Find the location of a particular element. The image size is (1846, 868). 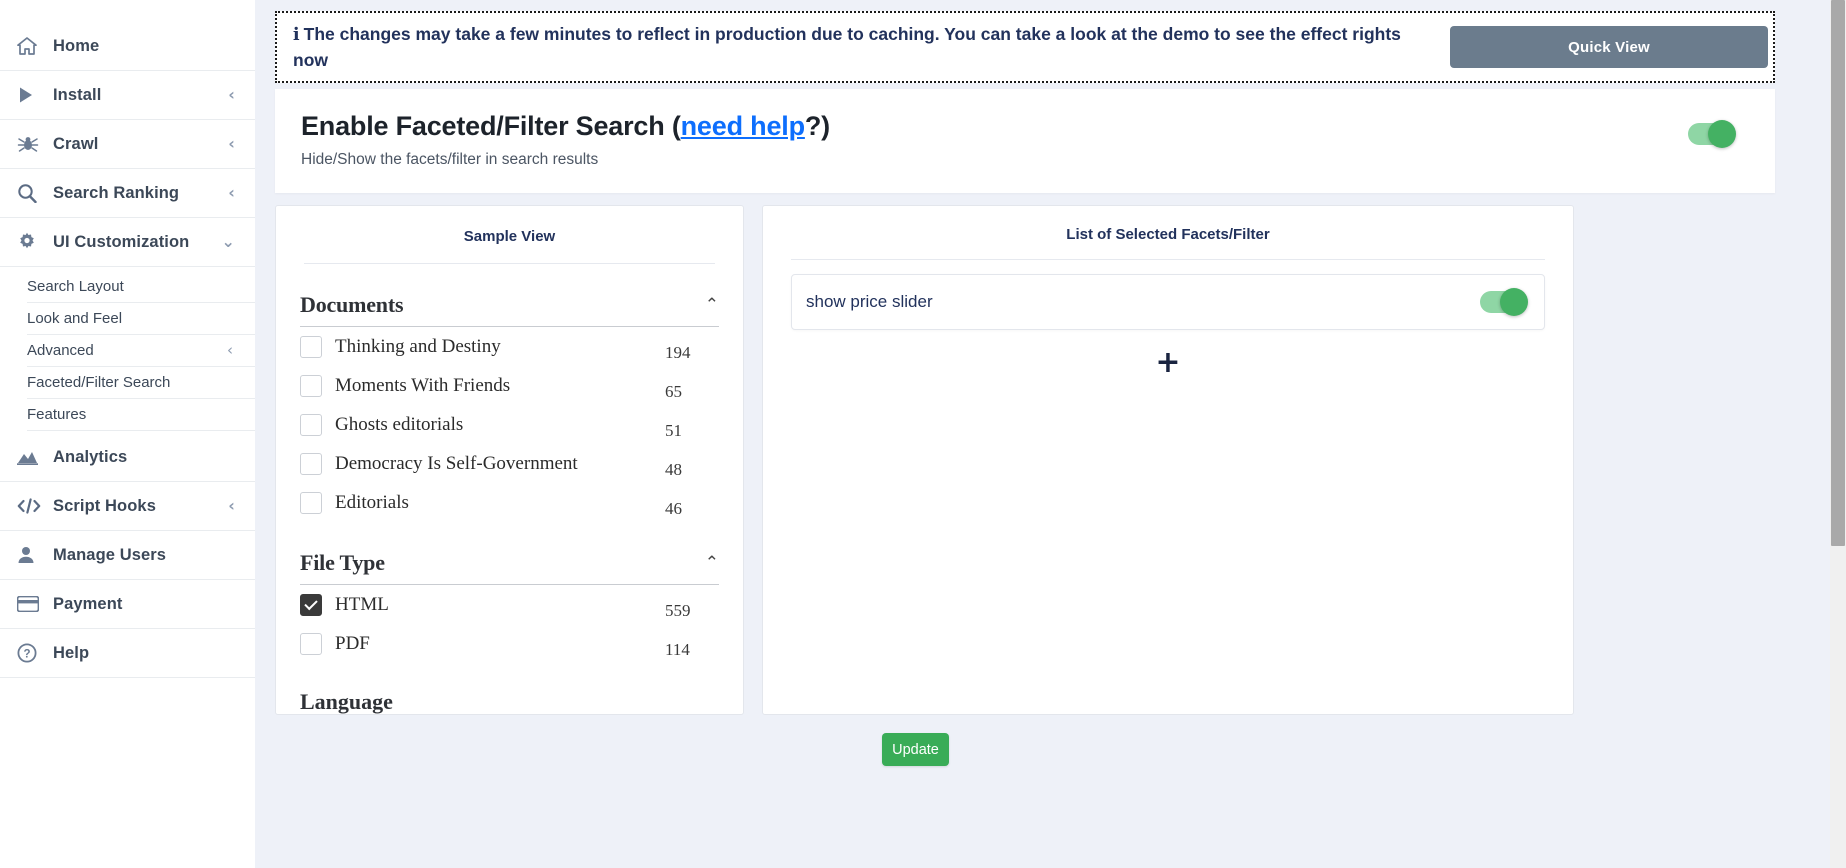

quick-view-button: Quick View is located at coordinates (1609, 47).